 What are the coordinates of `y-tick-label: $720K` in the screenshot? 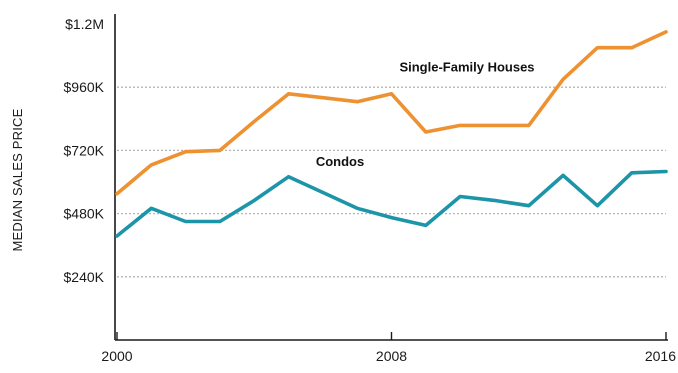 It's located at (84, 150).